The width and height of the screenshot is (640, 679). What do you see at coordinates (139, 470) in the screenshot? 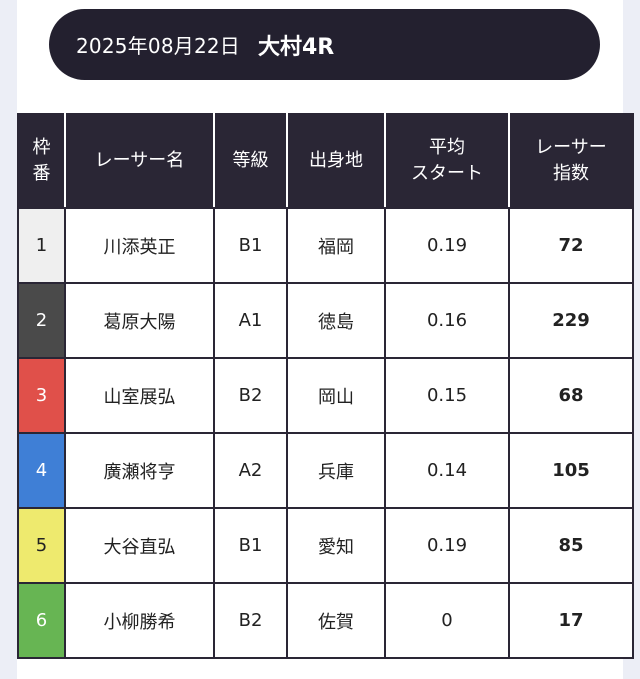
I see `racer-name-cell: 廣瀬将亨` at bounding box center [139, 470].